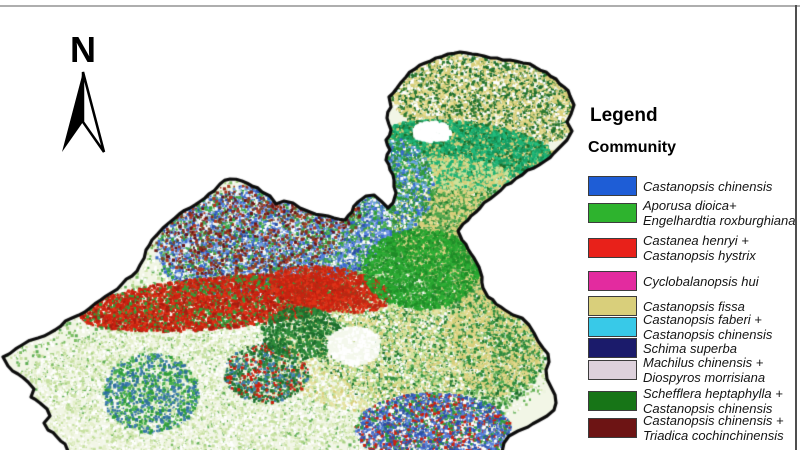 Image resolution: width=800 pixels, height=450 pixels. I want to click on legend-item-line: Castanopsis hystrix, so click(699, 255).